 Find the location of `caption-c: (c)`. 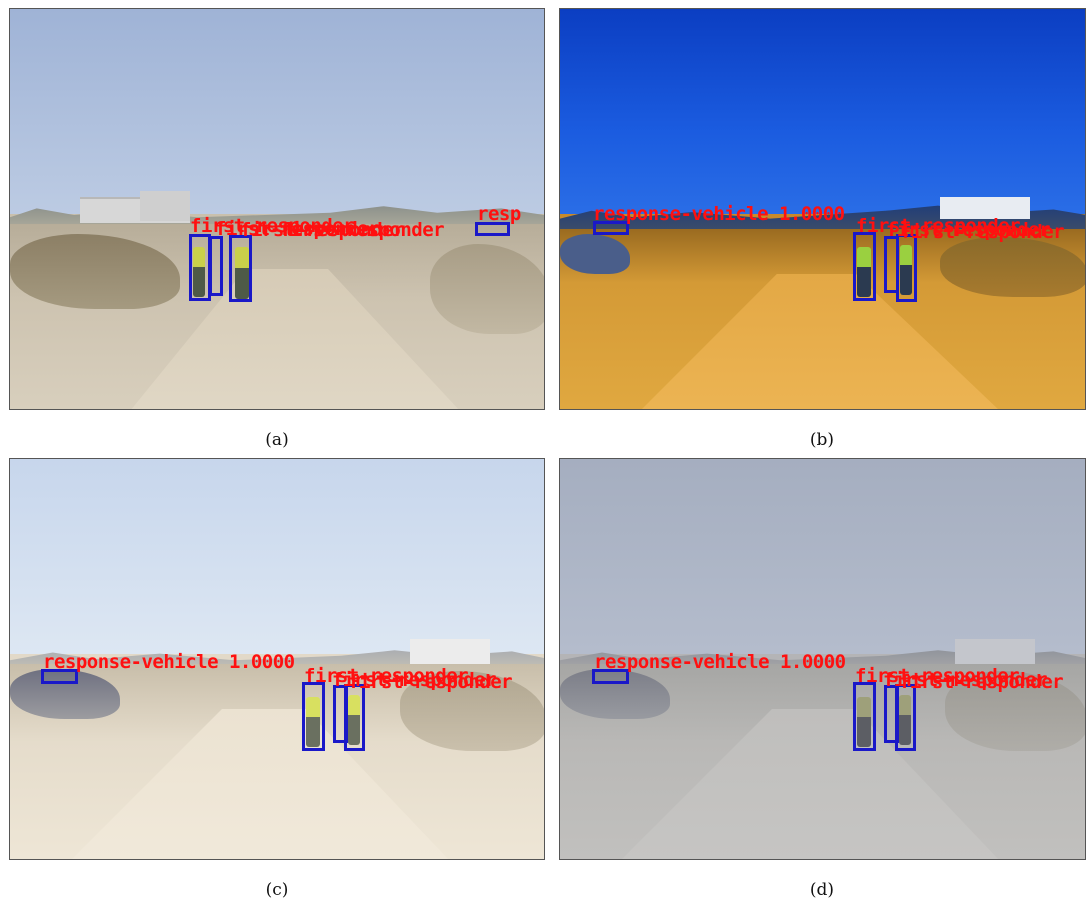

caption-c: (c) is located at coordinates (277, 890).